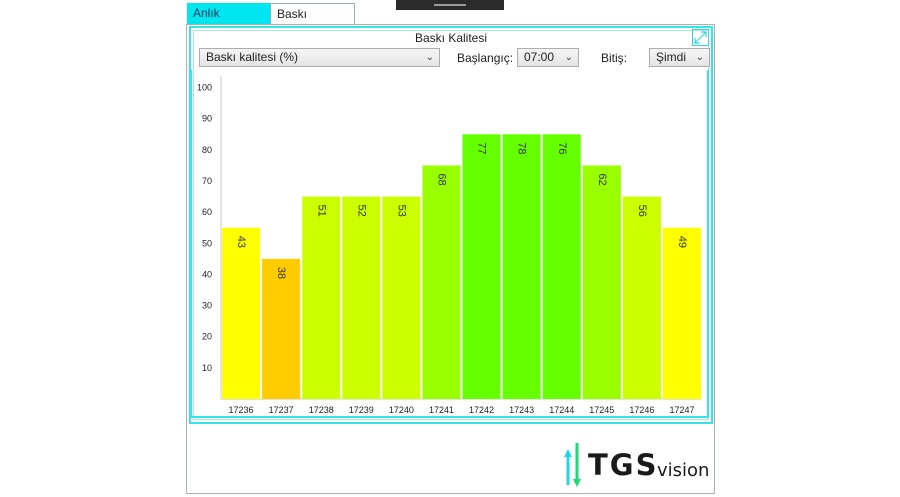 The height and width of the screenshot is (497, 900). Describe the element at coordinates (451, 38) in the screenshot. I see `panel-title: Baskı Kalitesi` at that location.